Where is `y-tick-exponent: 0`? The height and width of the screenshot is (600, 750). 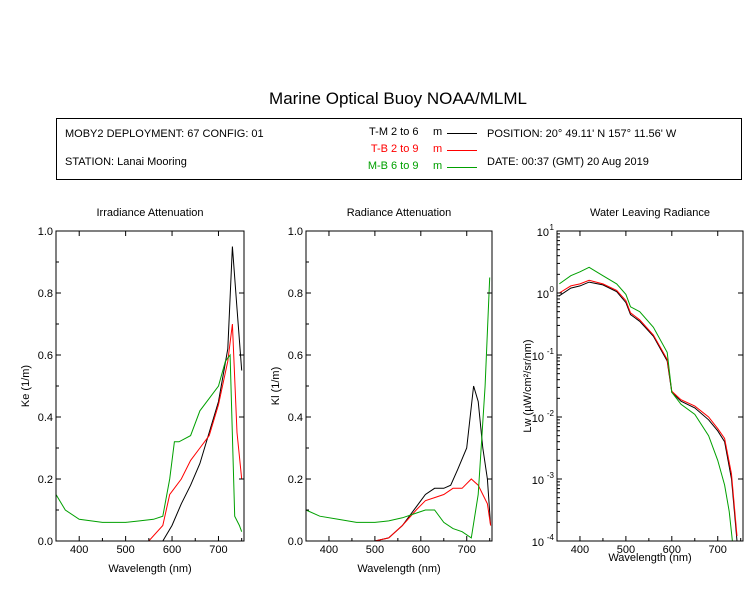 y-tick-exponent: 0 is located at coordinates (552, 289).